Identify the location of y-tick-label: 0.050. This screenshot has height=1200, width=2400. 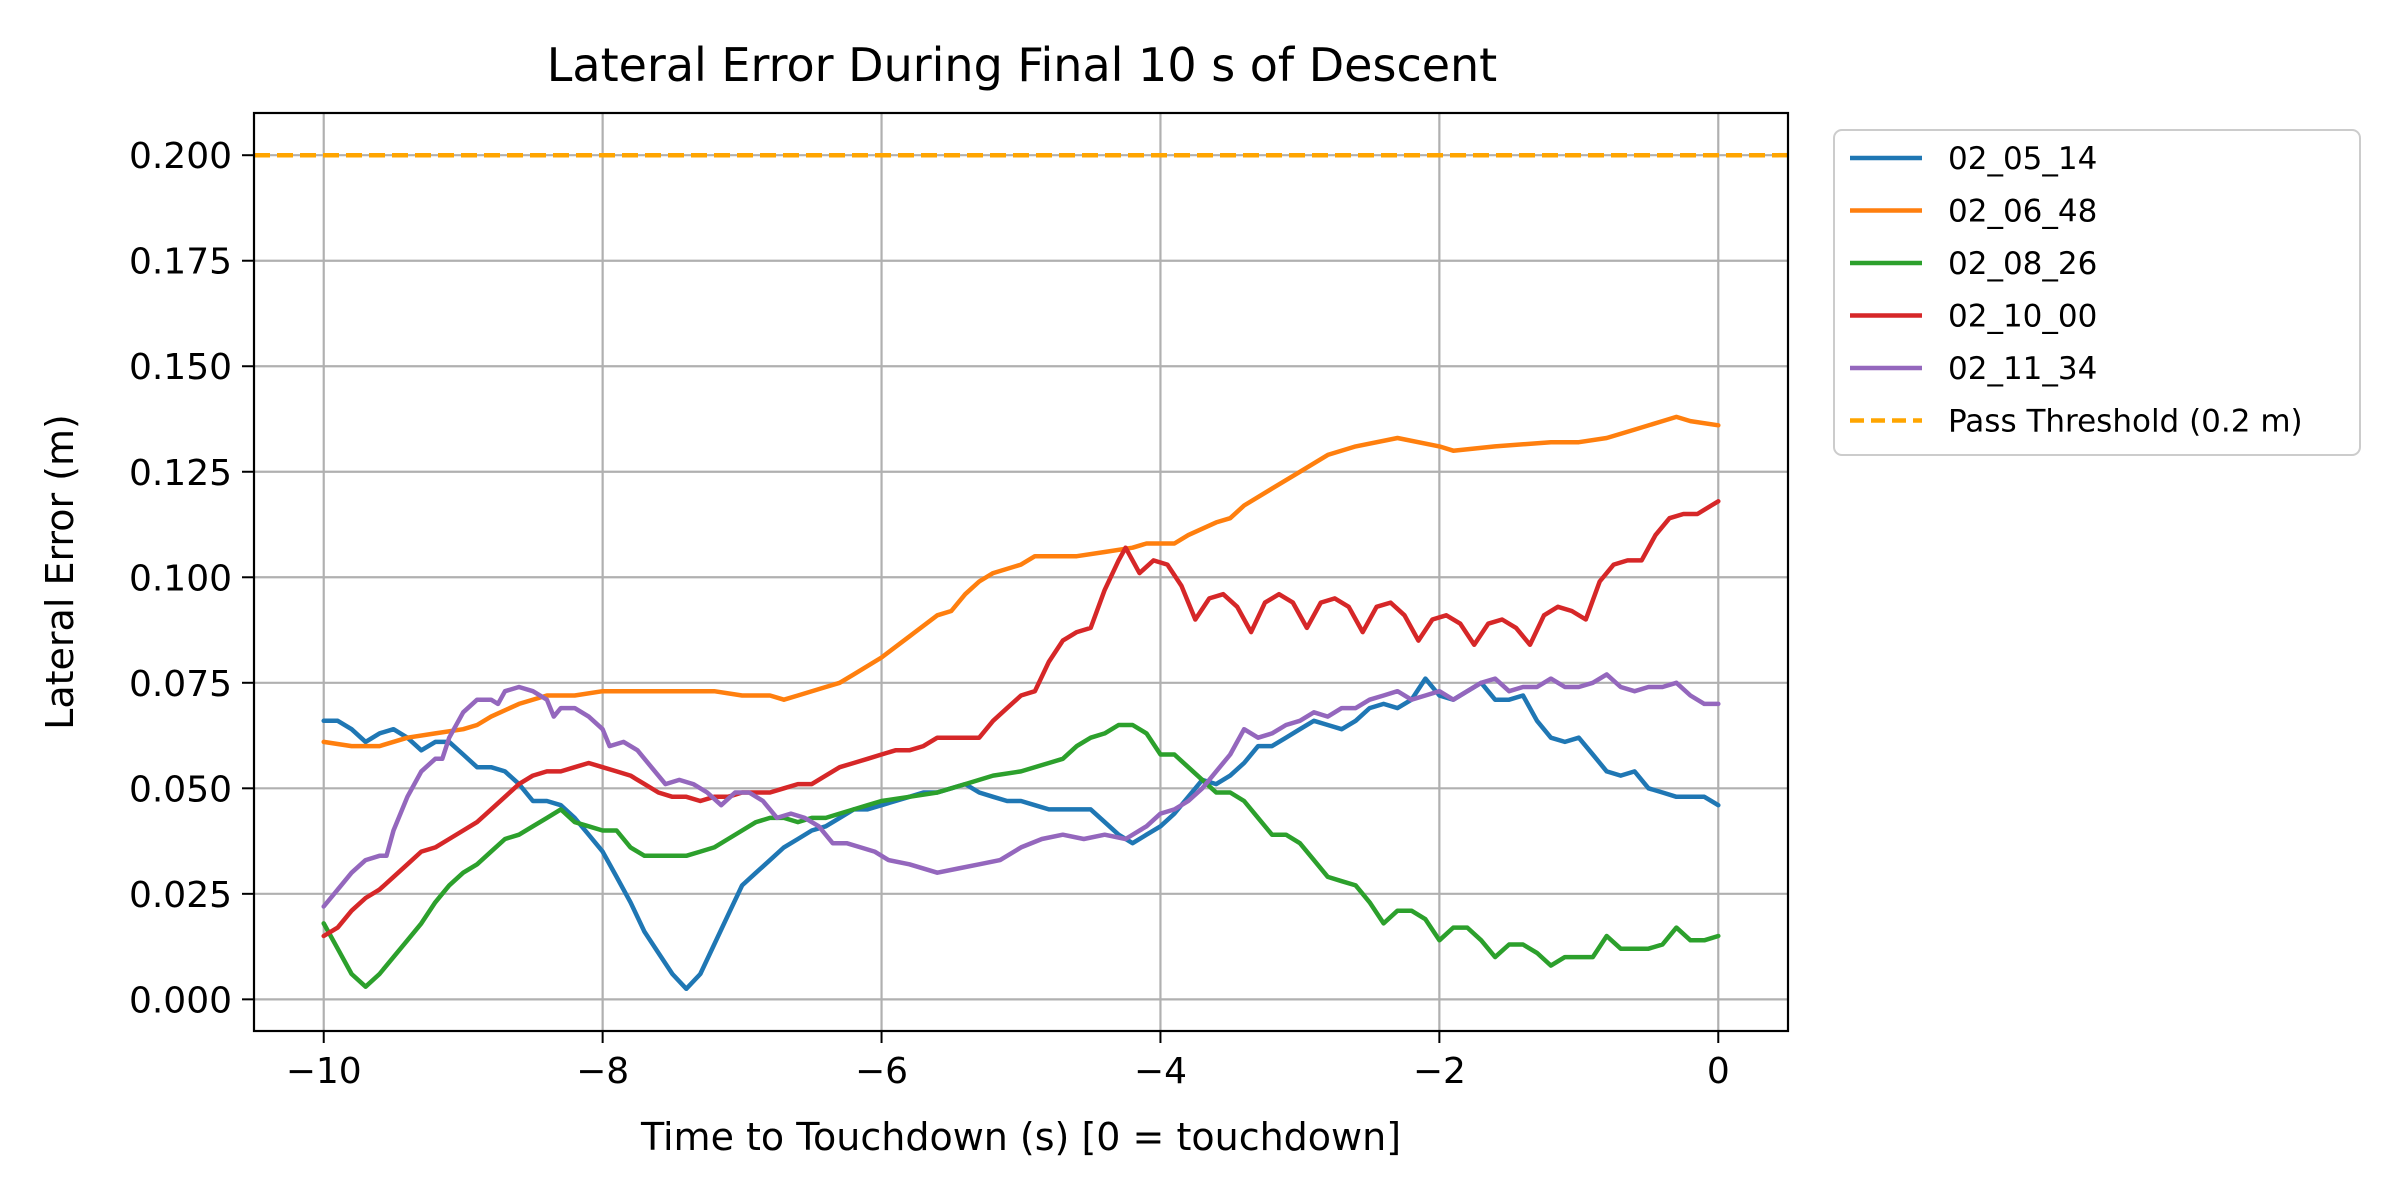
(180, 789).